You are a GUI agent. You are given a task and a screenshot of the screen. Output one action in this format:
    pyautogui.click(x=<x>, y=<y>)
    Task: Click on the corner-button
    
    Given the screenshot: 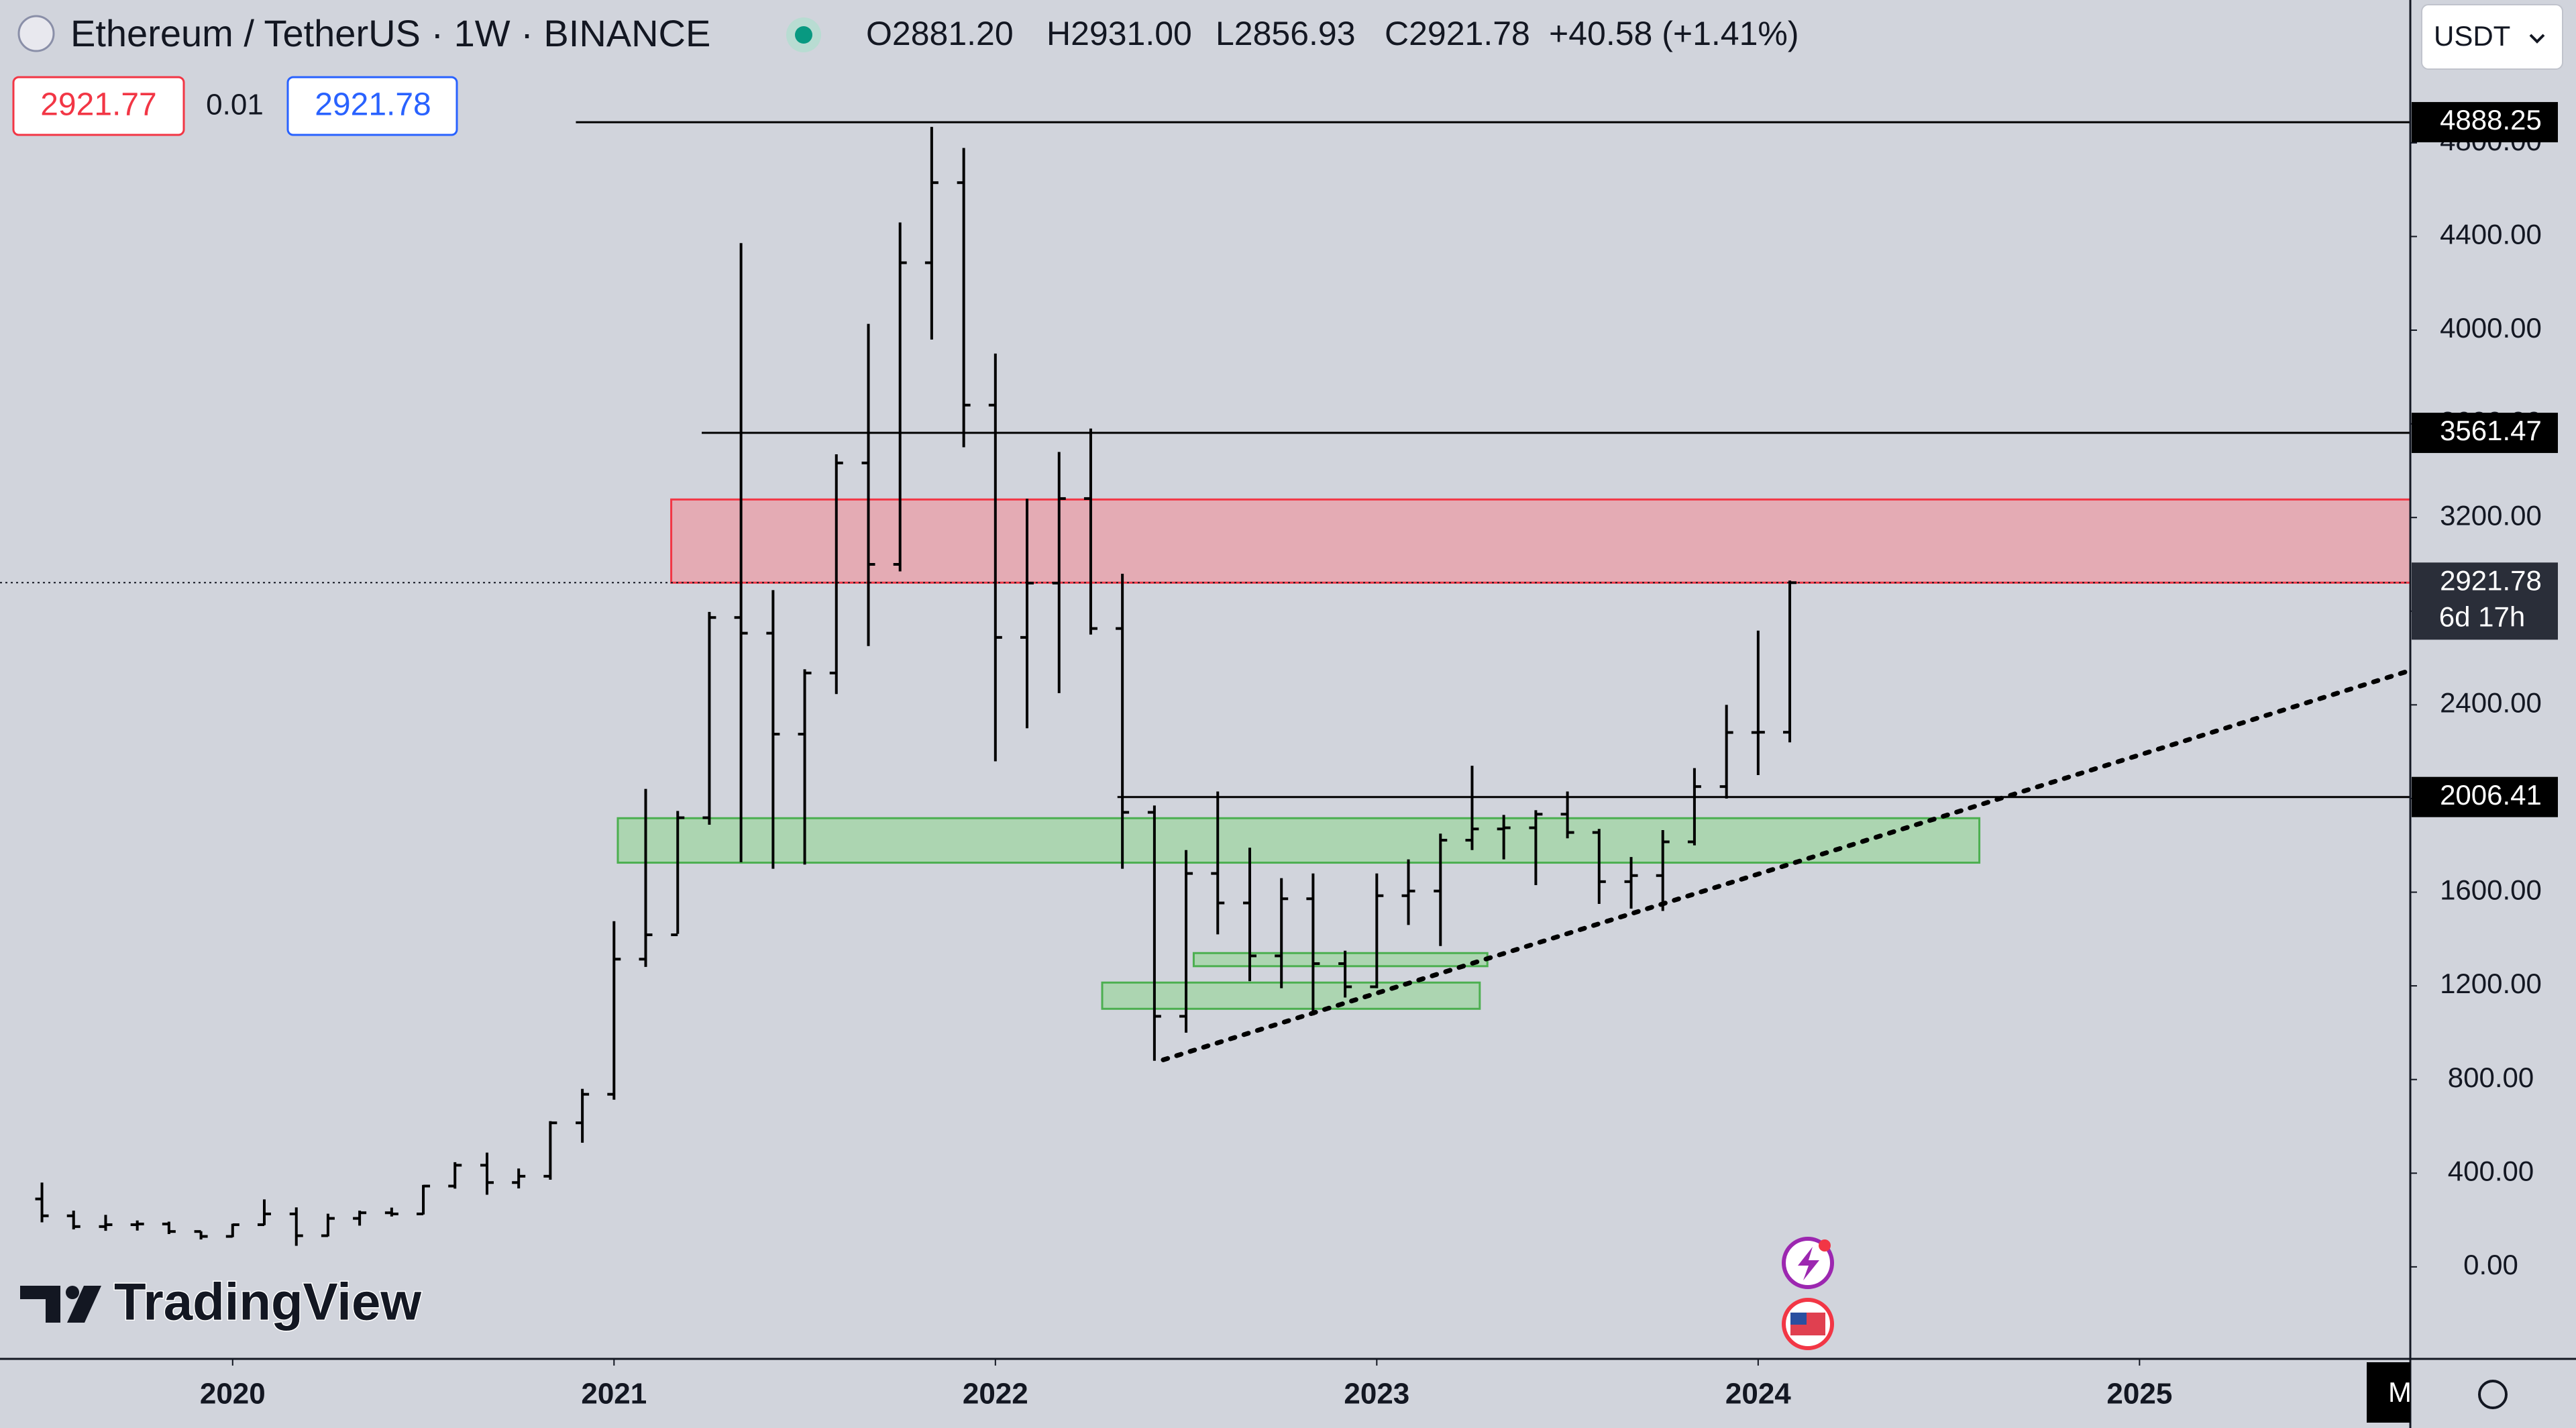 What is the action you would take?
    pyautogui.click(x=2388, y=1392)
    